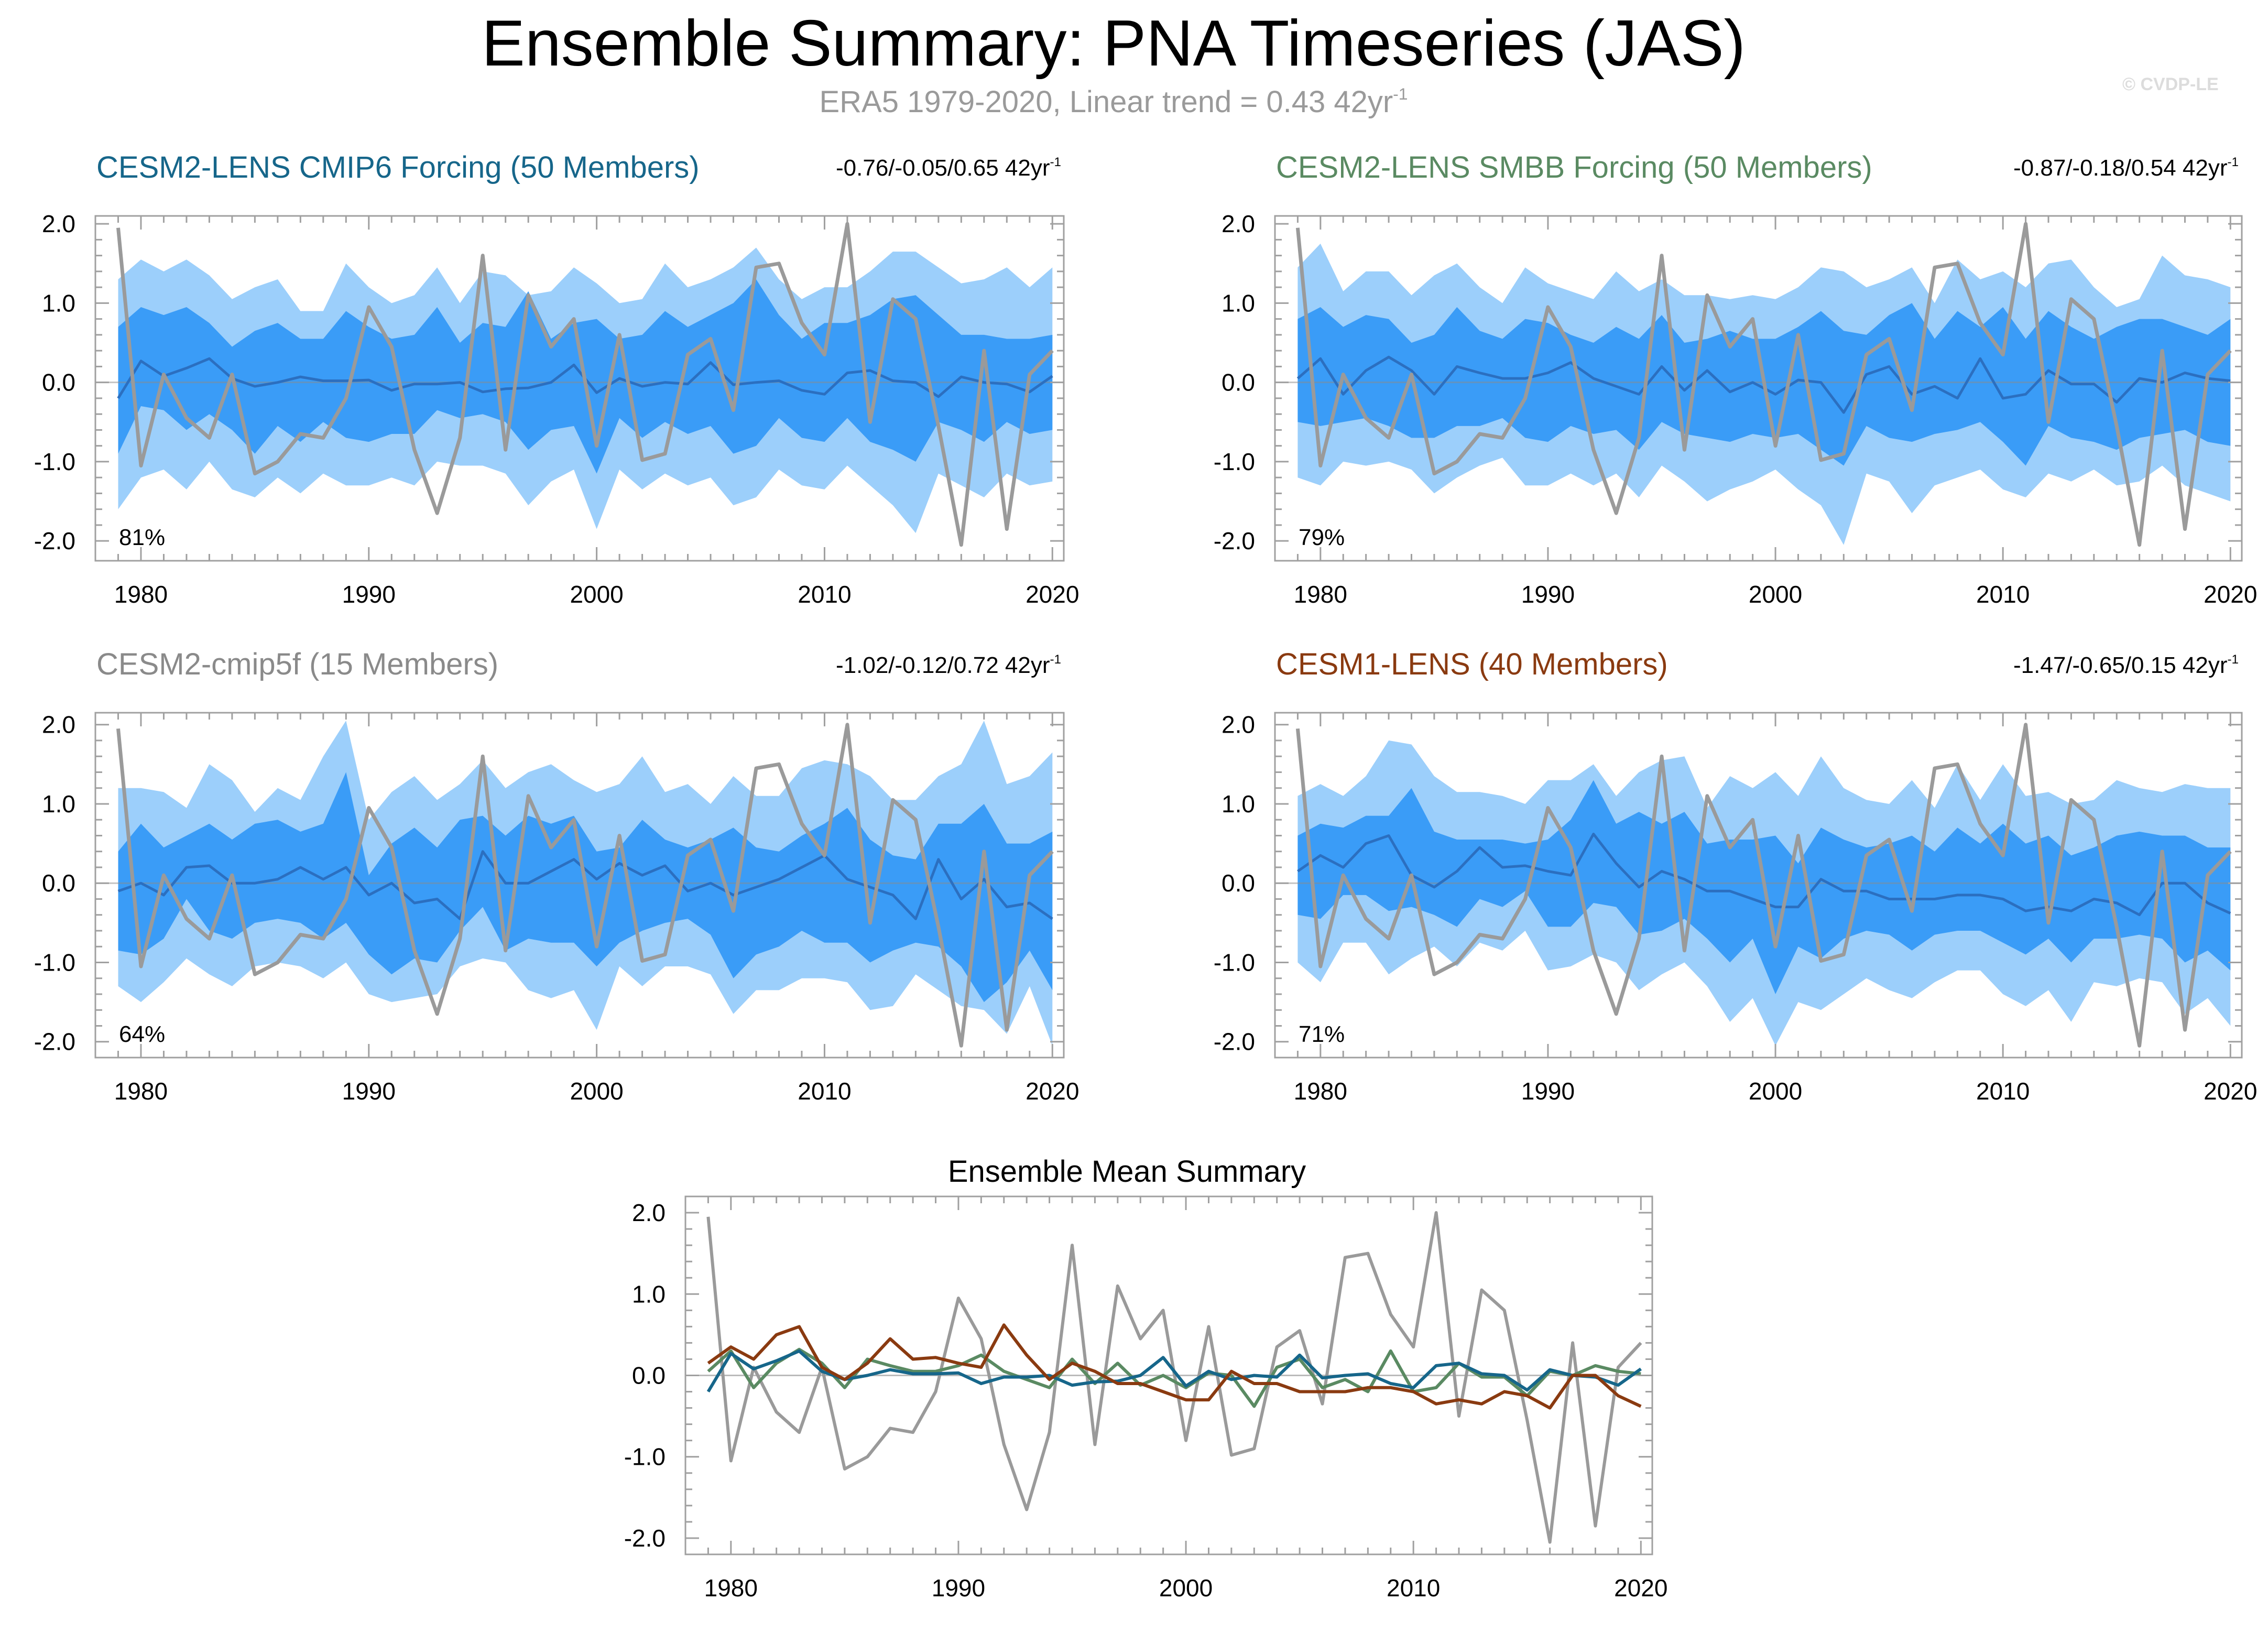  What do you see at coordinates (943, 665) in the screenshot?
I see `trend-cmip5f-text: -1.02/-0.12/0.72 42yr` at bounding box center [943, 665].